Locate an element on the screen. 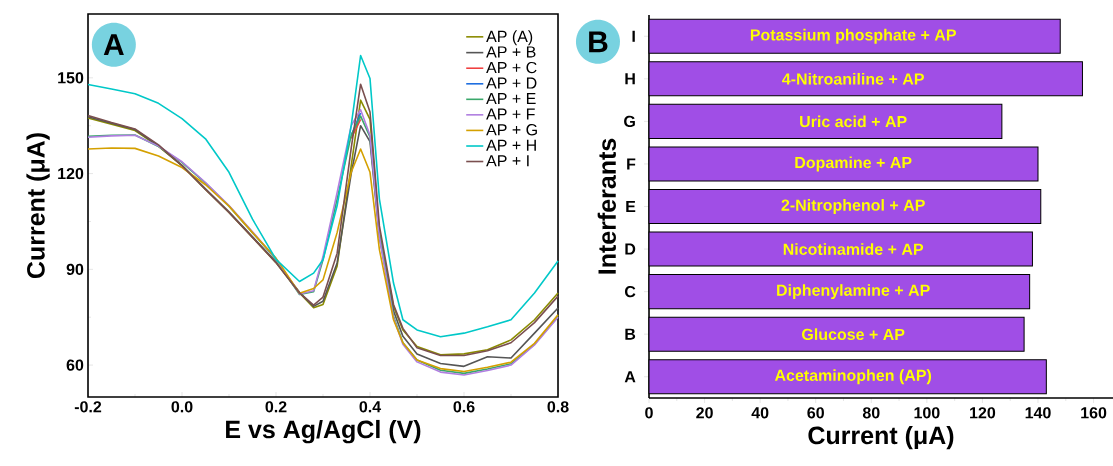  x-tick-label: 40 is located at coordinates (760, 413).